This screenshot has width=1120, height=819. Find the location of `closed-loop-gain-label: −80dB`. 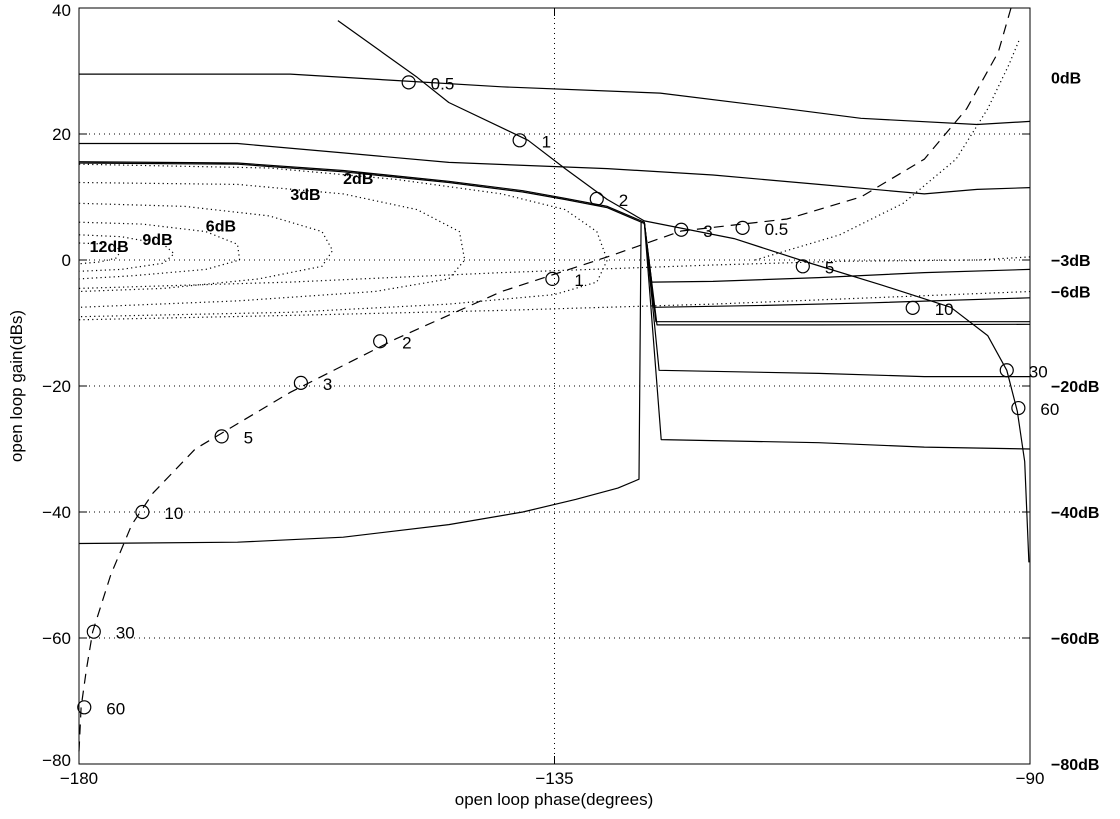

closed-loop-gain-label: −80dB is located at coordinates (1075, 765).